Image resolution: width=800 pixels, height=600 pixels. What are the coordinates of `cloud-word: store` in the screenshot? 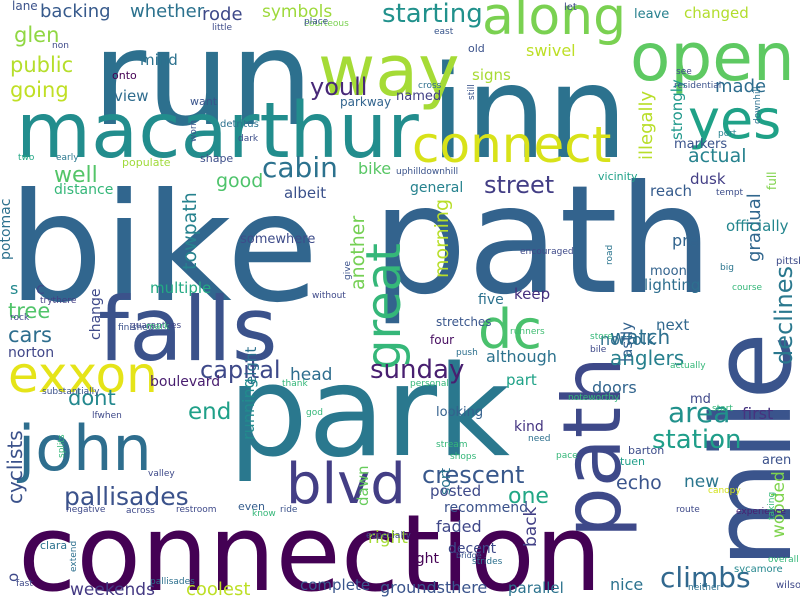 It's located at (601, 337).